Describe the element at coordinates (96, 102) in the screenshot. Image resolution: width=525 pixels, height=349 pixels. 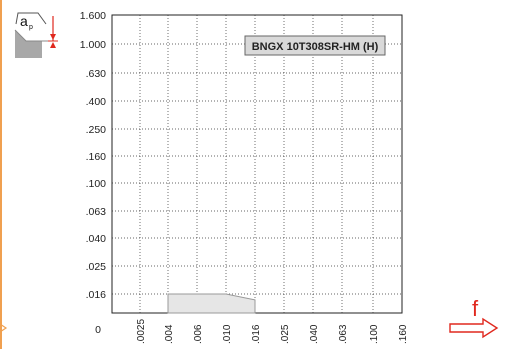
I see `y-tick-label: .400` at that location.